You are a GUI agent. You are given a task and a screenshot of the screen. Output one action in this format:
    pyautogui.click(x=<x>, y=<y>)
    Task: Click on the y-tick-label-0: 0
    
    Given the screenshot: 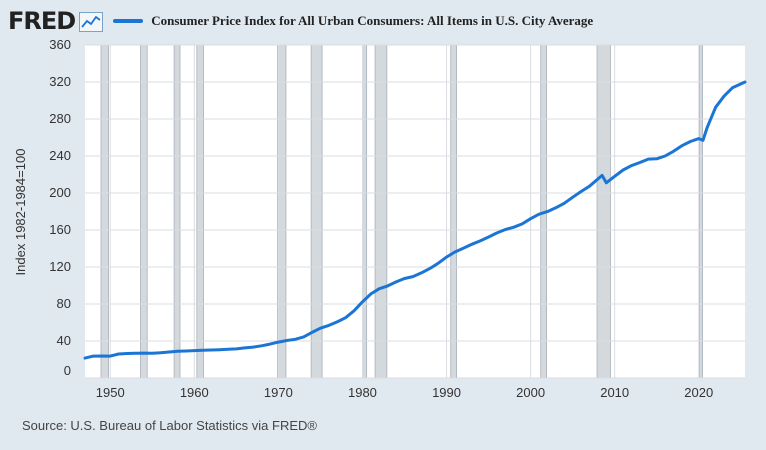 What is the action you would take?
    pyautogui.click(x=67, y=370)
    